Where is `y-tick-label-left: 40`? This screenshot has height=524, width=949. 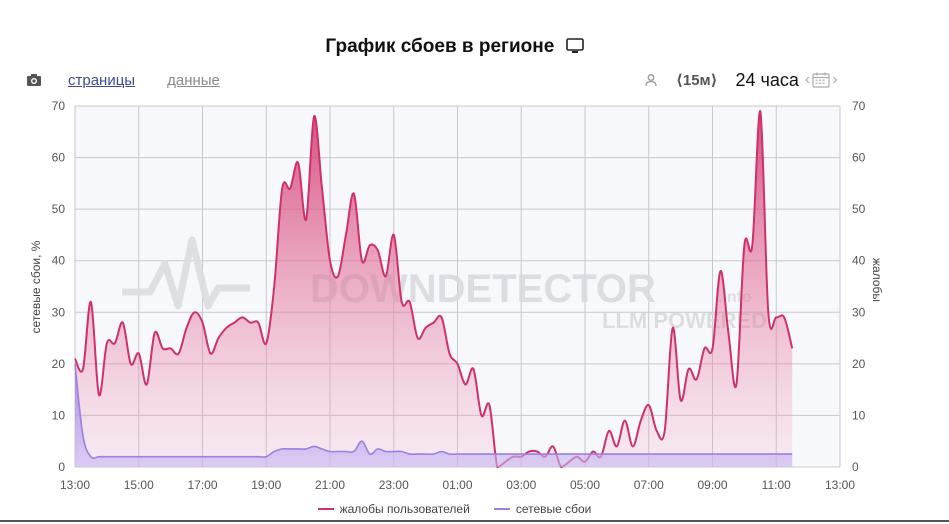 y-tick-label-left: 40 is located at coordinates (59, 261).